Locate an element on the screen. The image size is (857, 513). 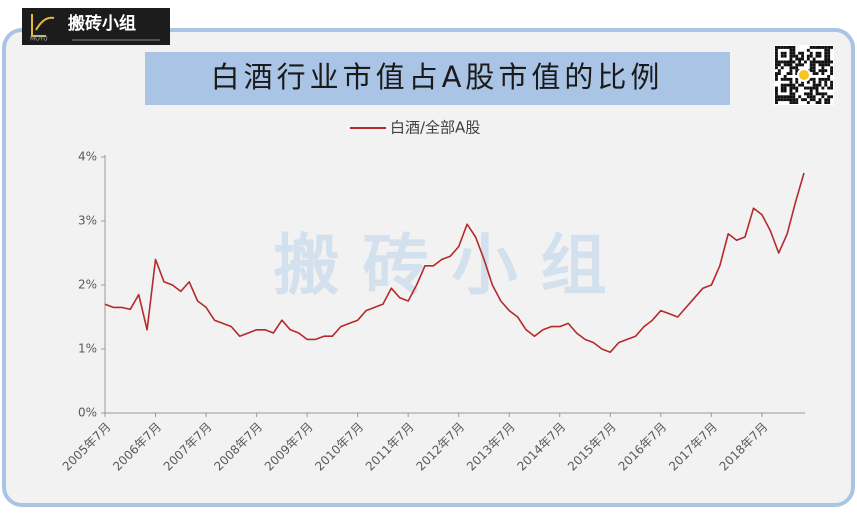
qr-code is located at coordinates (804, 75).